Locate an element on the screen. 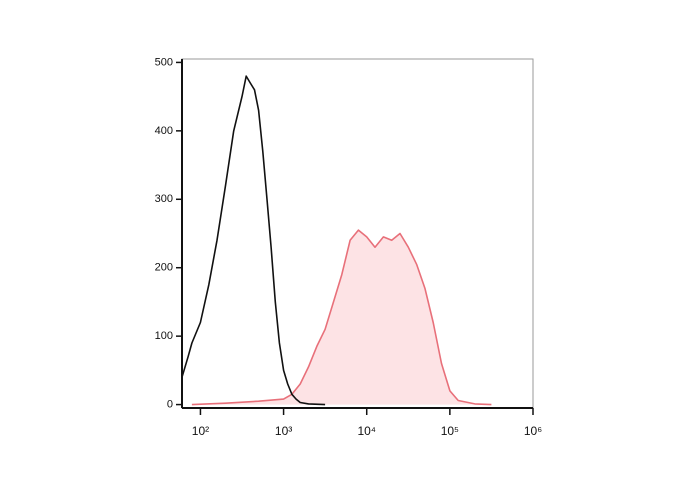 The width and height of the screenshot is (688, 495). y-tick-label: 200 is located at coordinates (164, 268).